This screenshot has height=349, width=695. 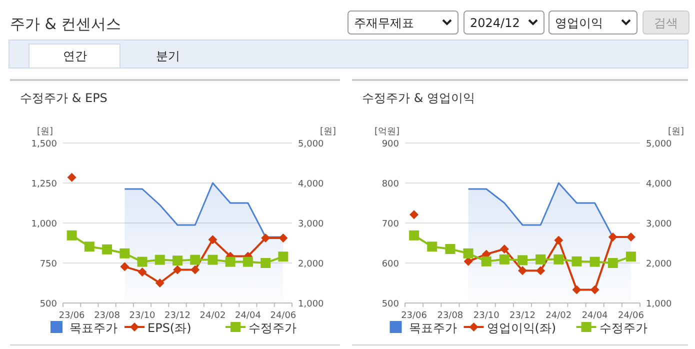 I want to click on y-tick-label: 1,500, so click(x=44, y=145).